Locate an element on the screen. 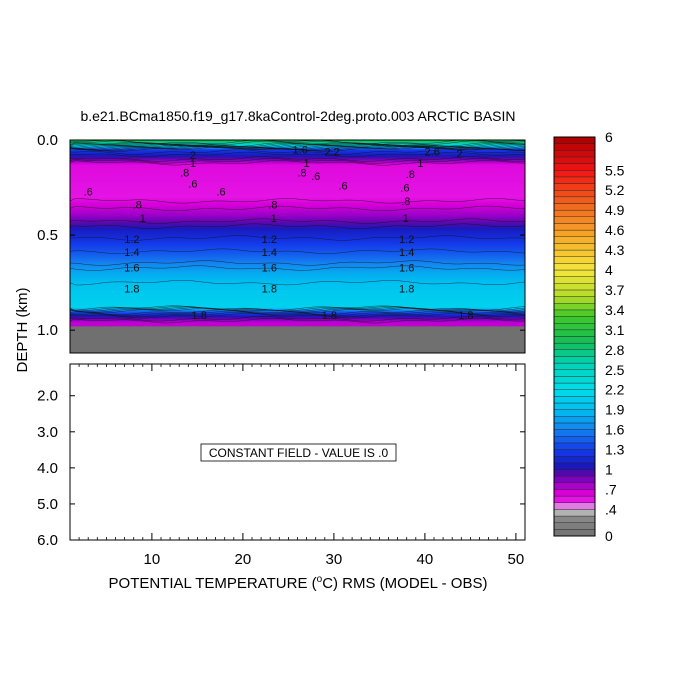  colorbar-frame is located at coordinates (574, 336).